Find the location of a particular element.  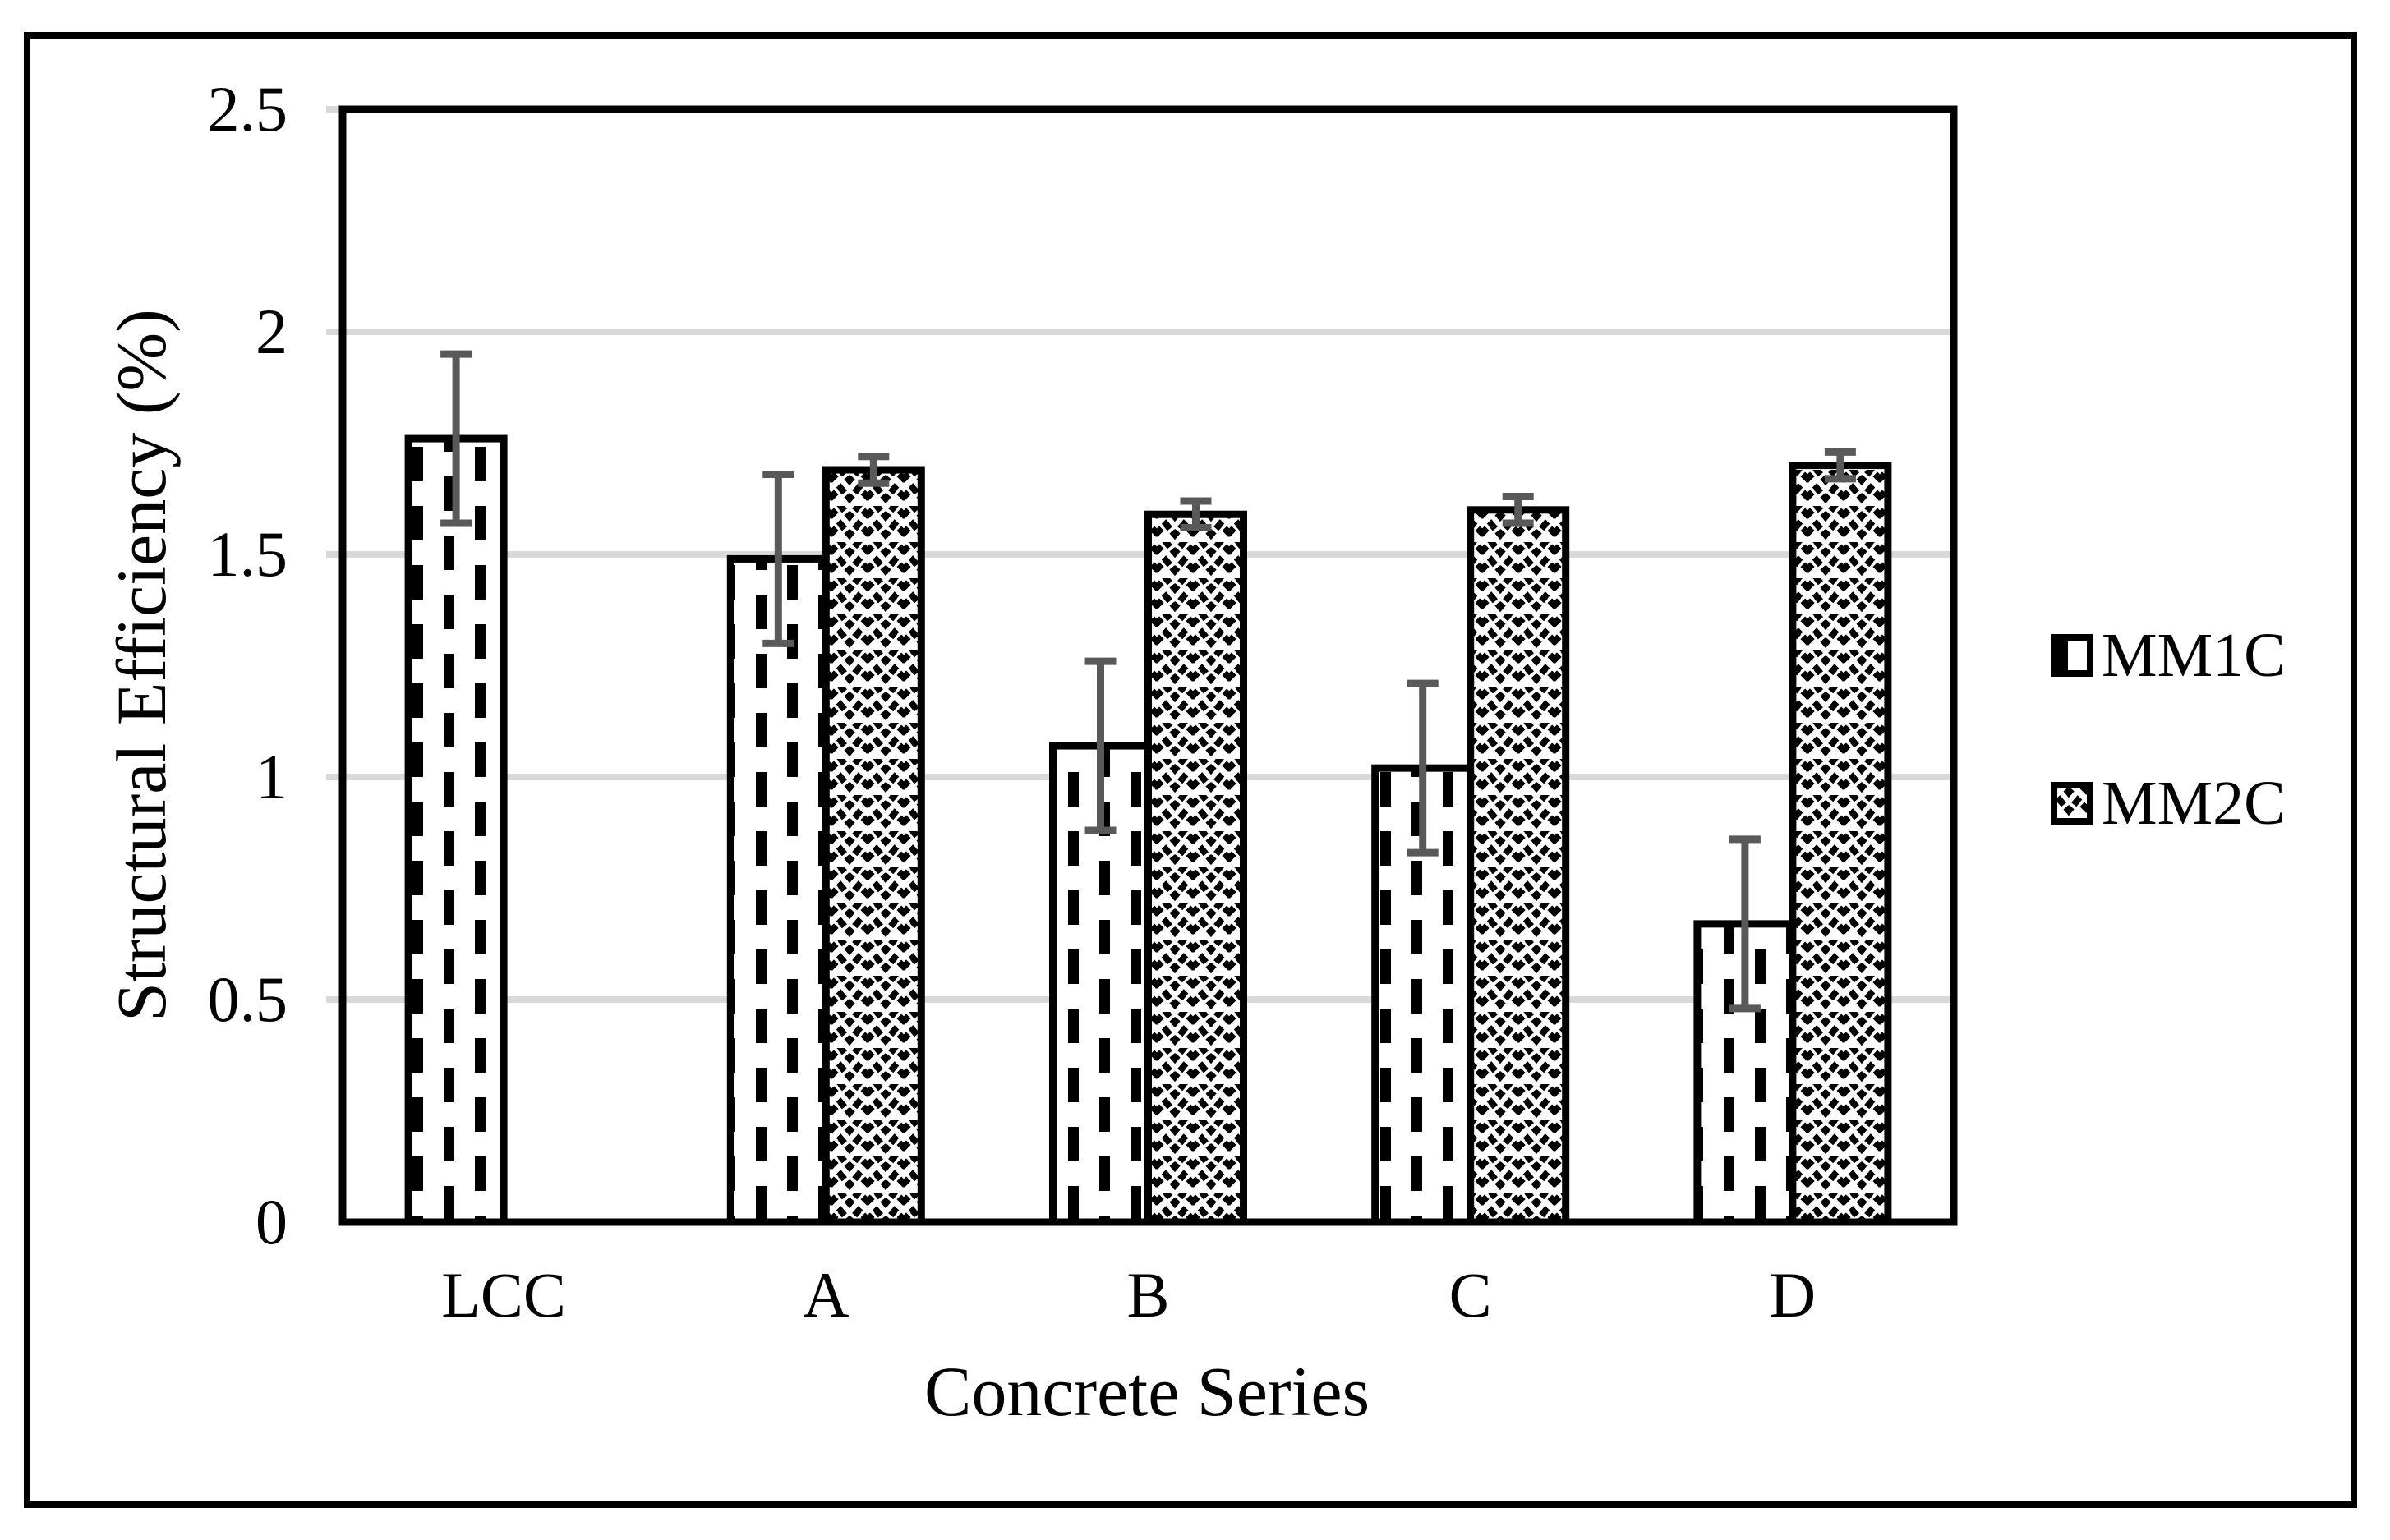

bar-MM2C-D is located at coordinates (1840, 844).